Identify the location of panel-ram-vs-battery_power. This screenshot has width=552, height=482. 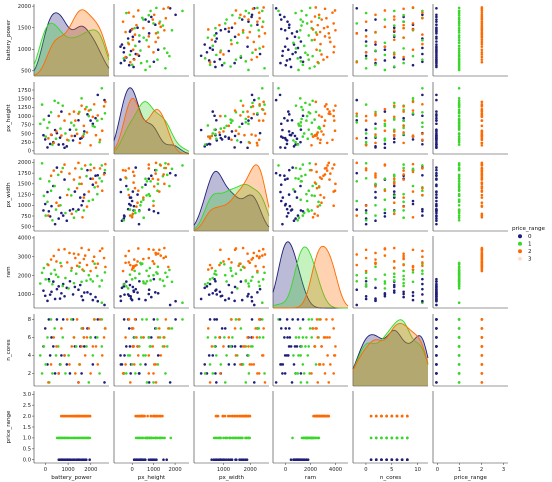
(71, 272).